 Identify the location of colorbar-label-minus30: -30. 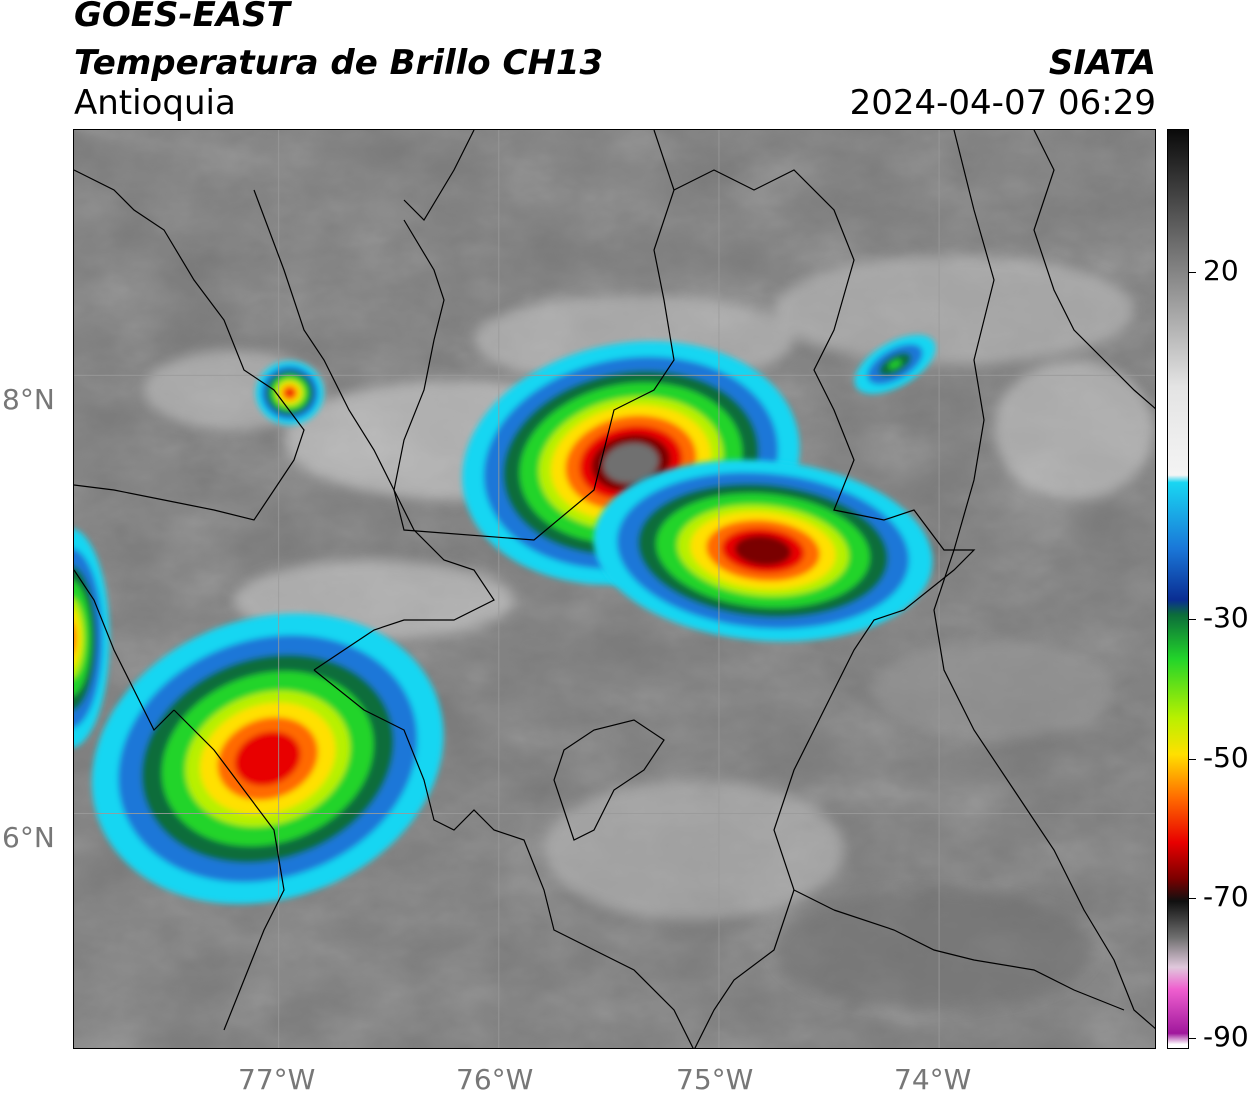
(1226, 617).